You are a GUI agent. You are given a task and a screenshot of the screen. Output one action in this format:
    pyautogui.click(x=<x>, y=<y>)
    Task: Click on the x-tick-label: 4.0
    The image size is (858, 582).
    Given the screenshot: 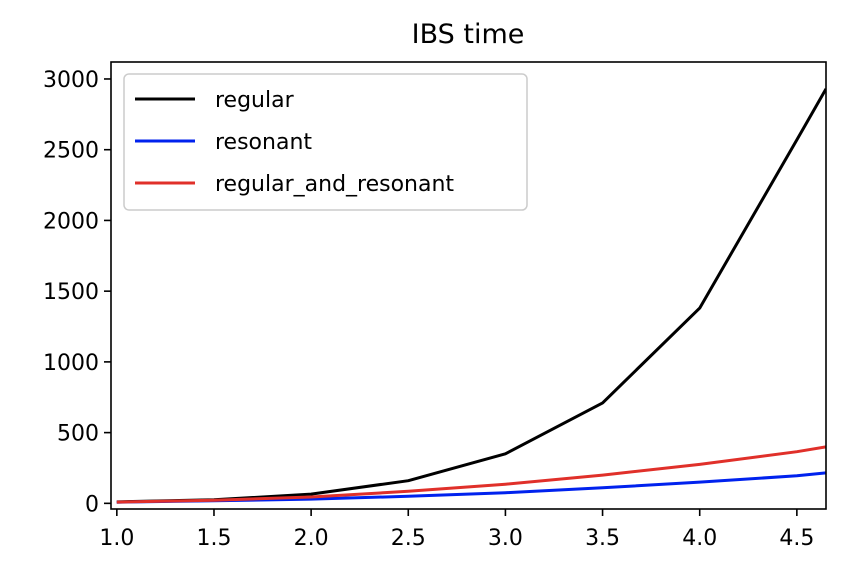 What is the action you would take?
    pyautogui.click(x=699, y=538)
    